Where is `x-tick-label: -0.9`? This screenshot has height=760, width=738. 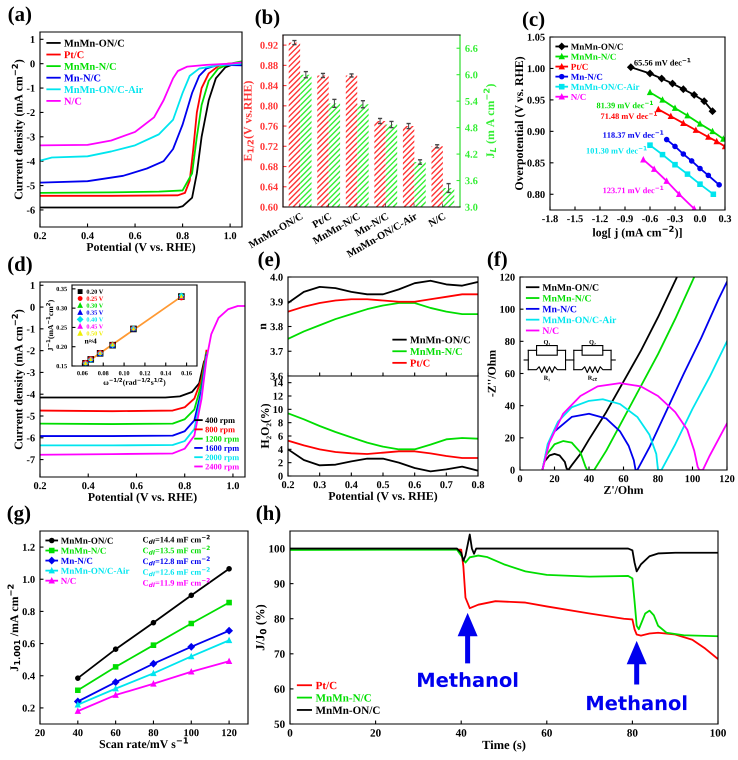 x-tick-label: -0.9 is located at coordinates (625, 218).